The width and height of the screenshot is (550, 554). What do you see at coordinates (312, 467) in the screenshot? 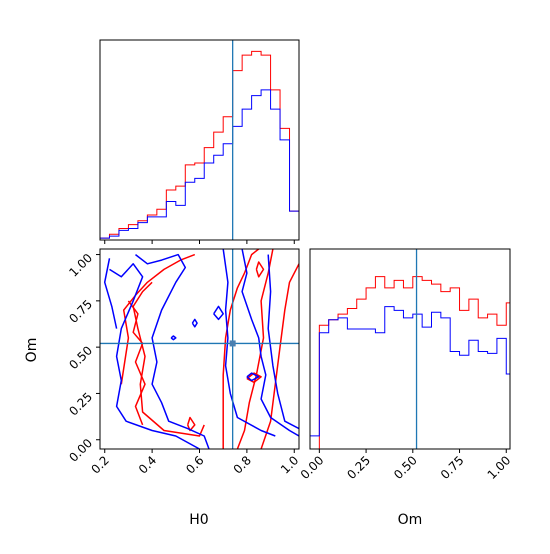
I see `om-x-tick-label-0: 0.00` at bounding box center [312, 467].